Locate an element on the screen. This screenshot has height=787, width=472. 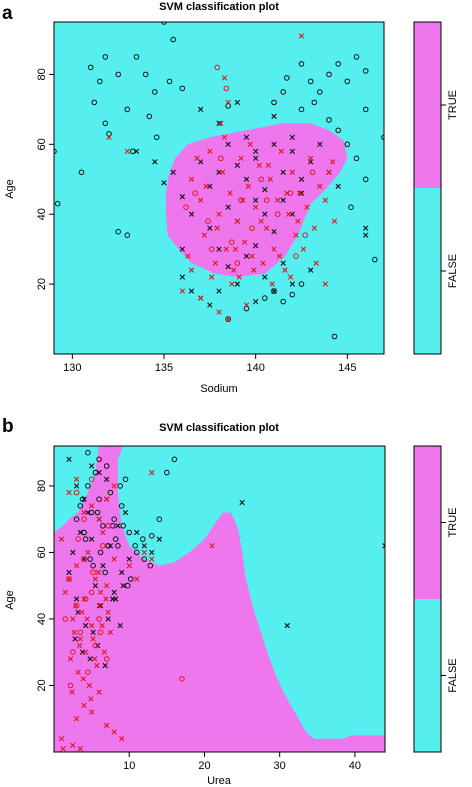
legend-frame is located at coordinates (427, 188).